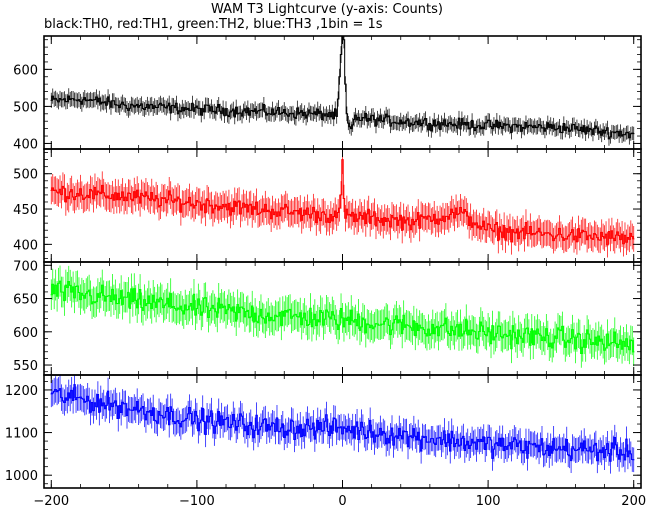 This screenshot has width=654, height=505. Describe the element at coordinates (25, 300) in the screenshot. I see `y-tick-label: 650` at that location.